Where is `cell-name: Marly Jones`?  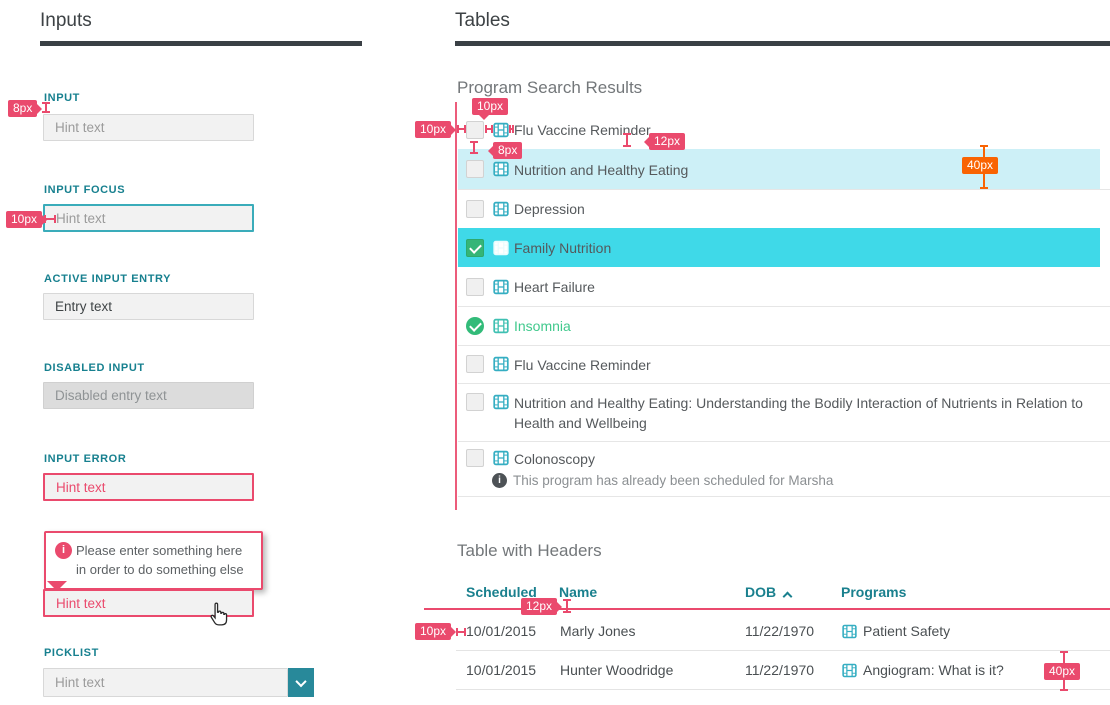
cell-name: Marly Jones is located at coordinates (598, 631).